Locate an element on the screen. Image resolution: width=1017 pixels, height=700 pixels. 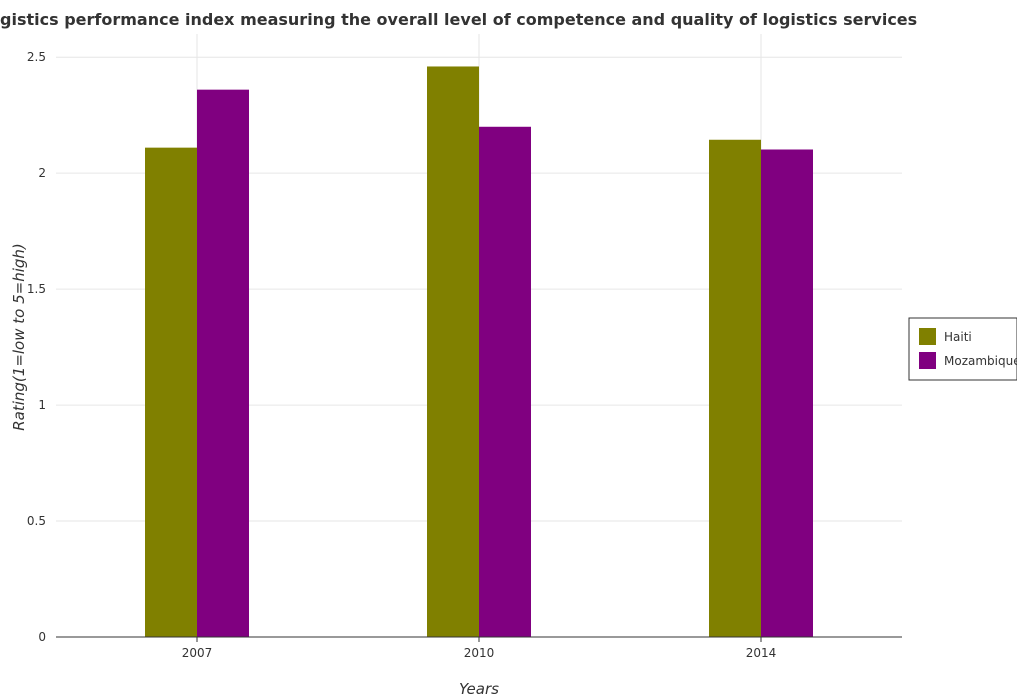
legend-swatch-haiti is located at coordinates (927, 336).